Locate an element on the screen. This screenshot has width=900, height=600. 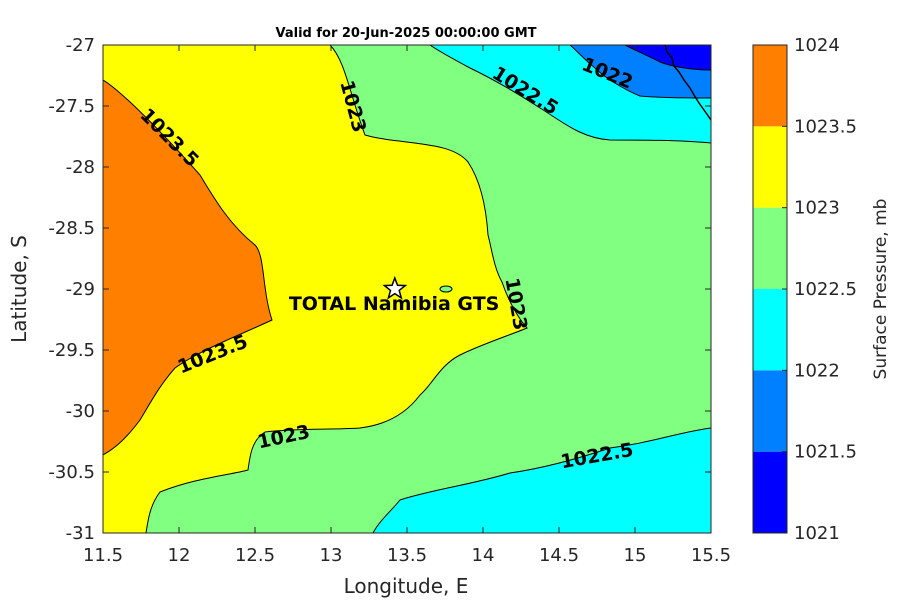
y-tick-label: -30 is located at coordinates (80, 411).